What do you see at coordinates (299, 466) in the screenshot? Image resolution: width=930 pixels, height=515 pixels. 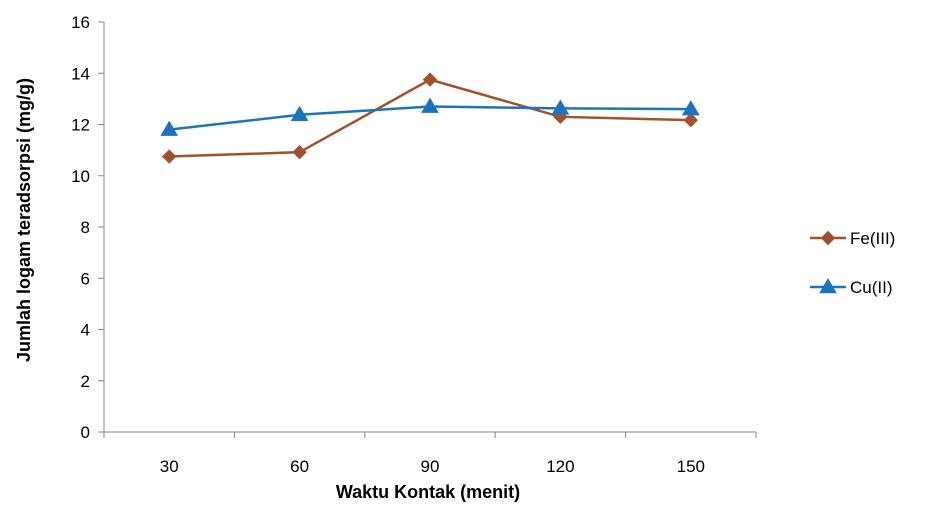 I see `x-tick-label: 60` at bounding box center [299, 466].